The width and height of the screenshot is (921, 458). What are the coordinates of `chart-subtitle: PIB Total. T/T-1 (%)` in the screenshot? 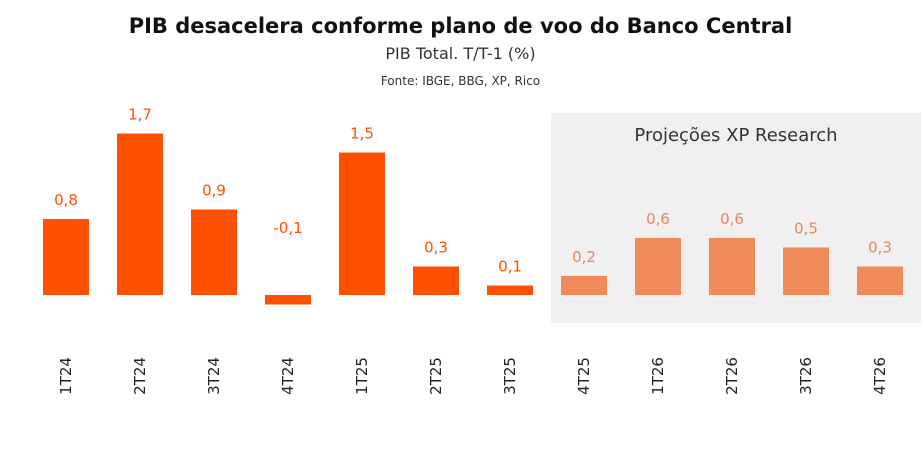 It's located at (460, 53).